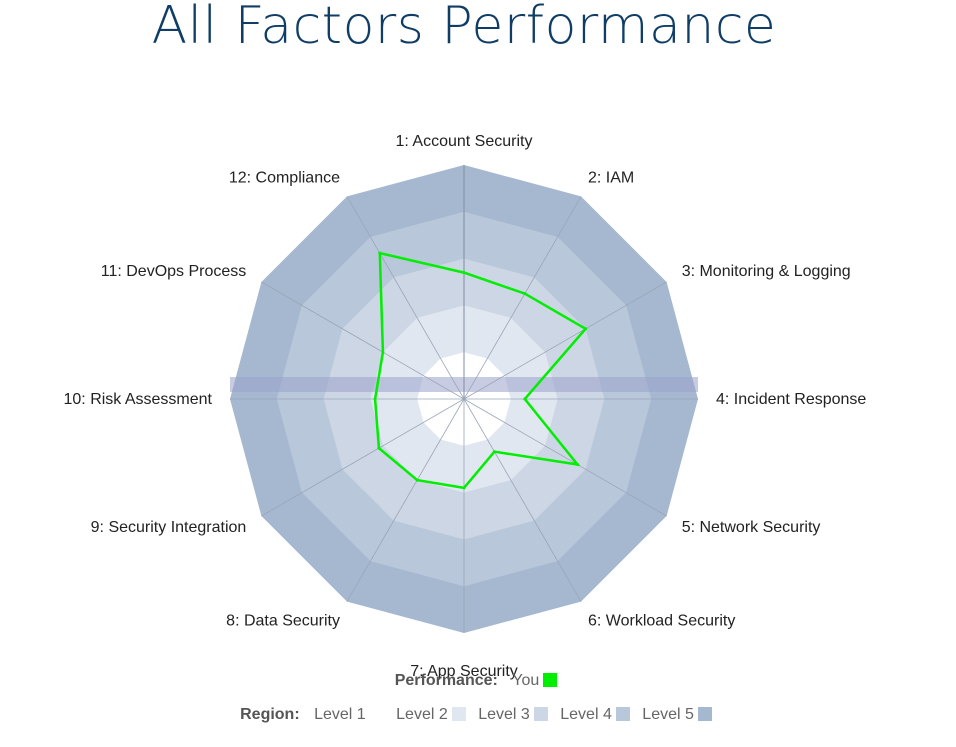 This screenshot has height=747, width=956. What do you see at coordinates (611, 177) in the screenshot?
I see `axis-label-2: 2: IAM` at bounding box center [611, 177].